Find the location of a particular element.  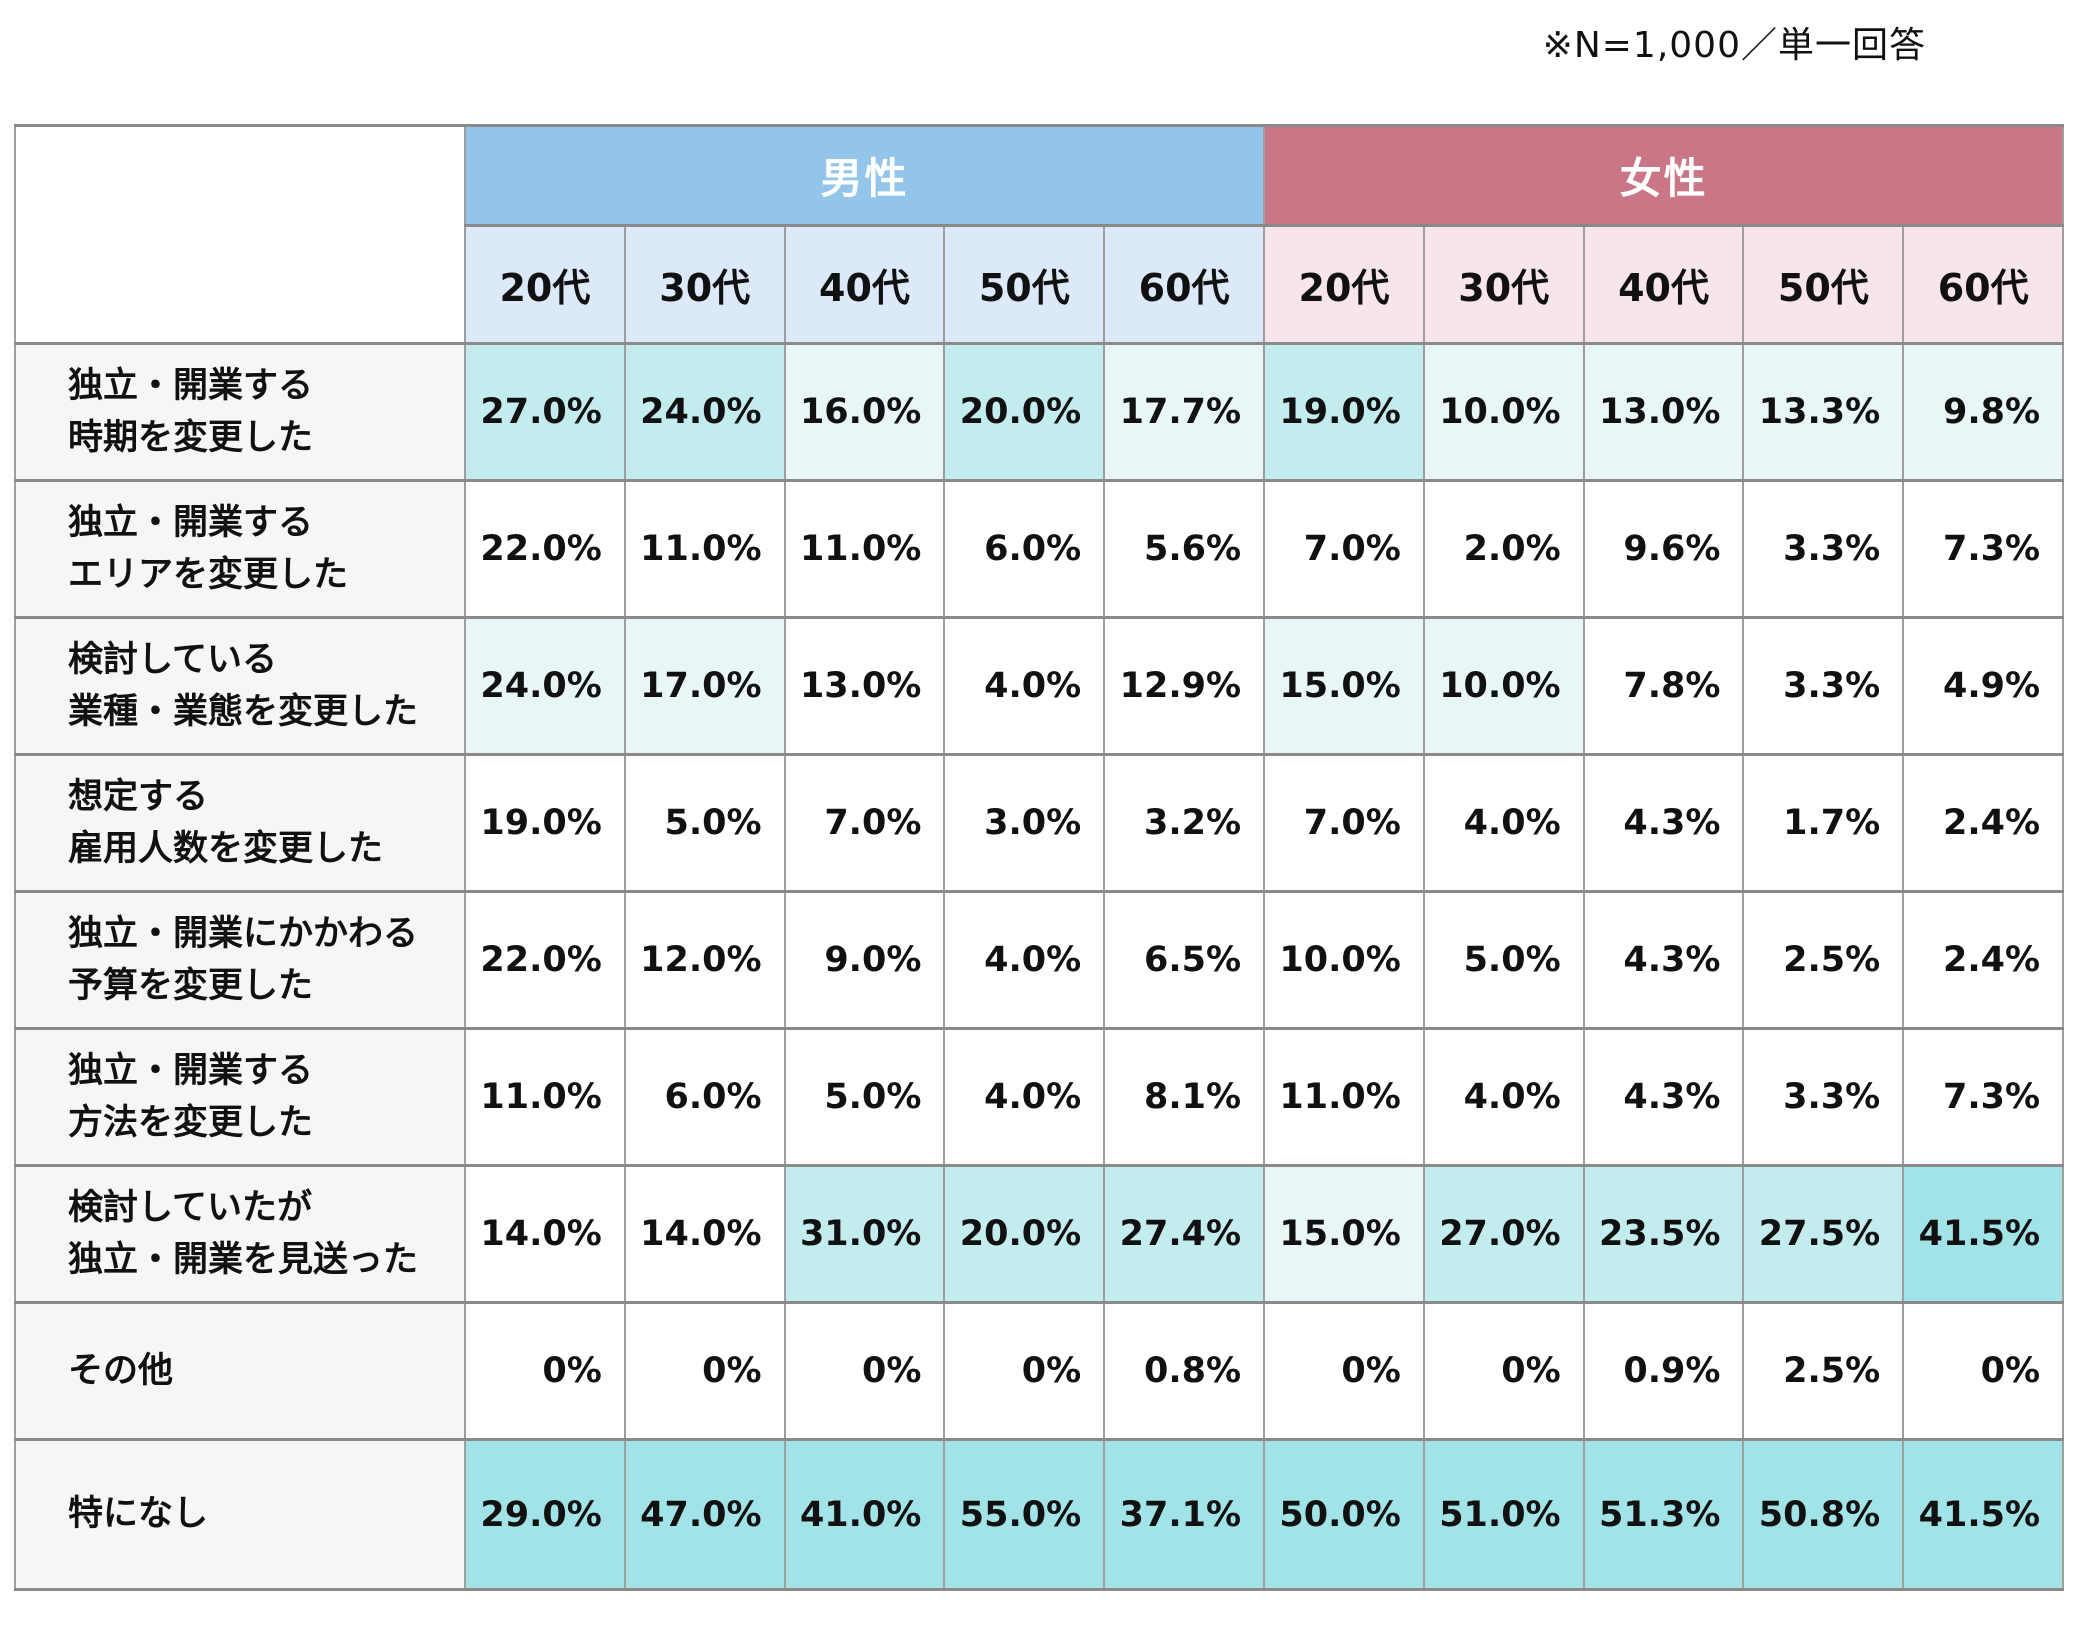

female-group-header: 女性 is located at coordinates (1664, 175).